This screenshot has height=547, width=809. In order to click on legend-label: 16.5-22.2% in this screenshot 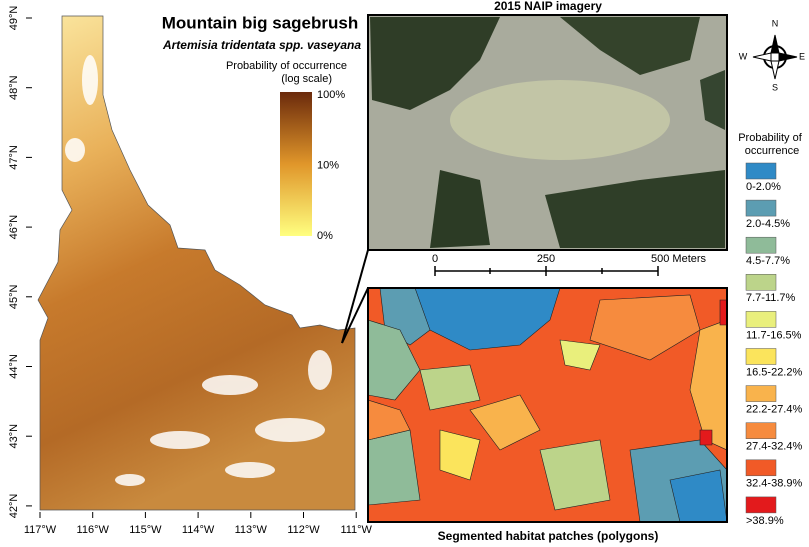, I will do `click(774, 372)`.